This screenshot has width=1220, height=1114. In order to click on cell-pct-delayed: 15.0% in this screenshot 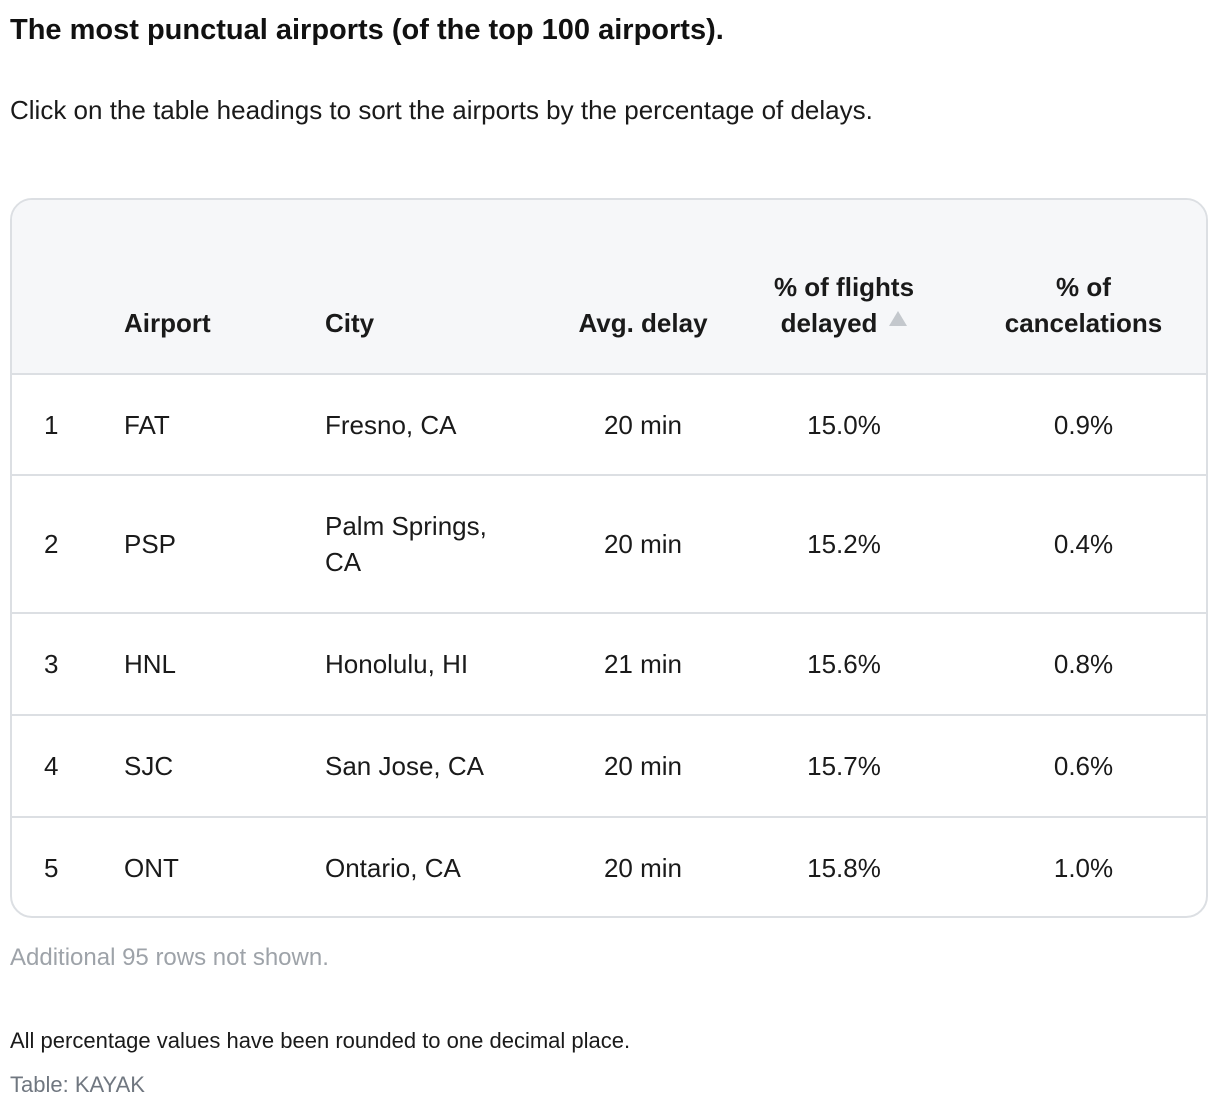, I will do `click(844, 424)`.